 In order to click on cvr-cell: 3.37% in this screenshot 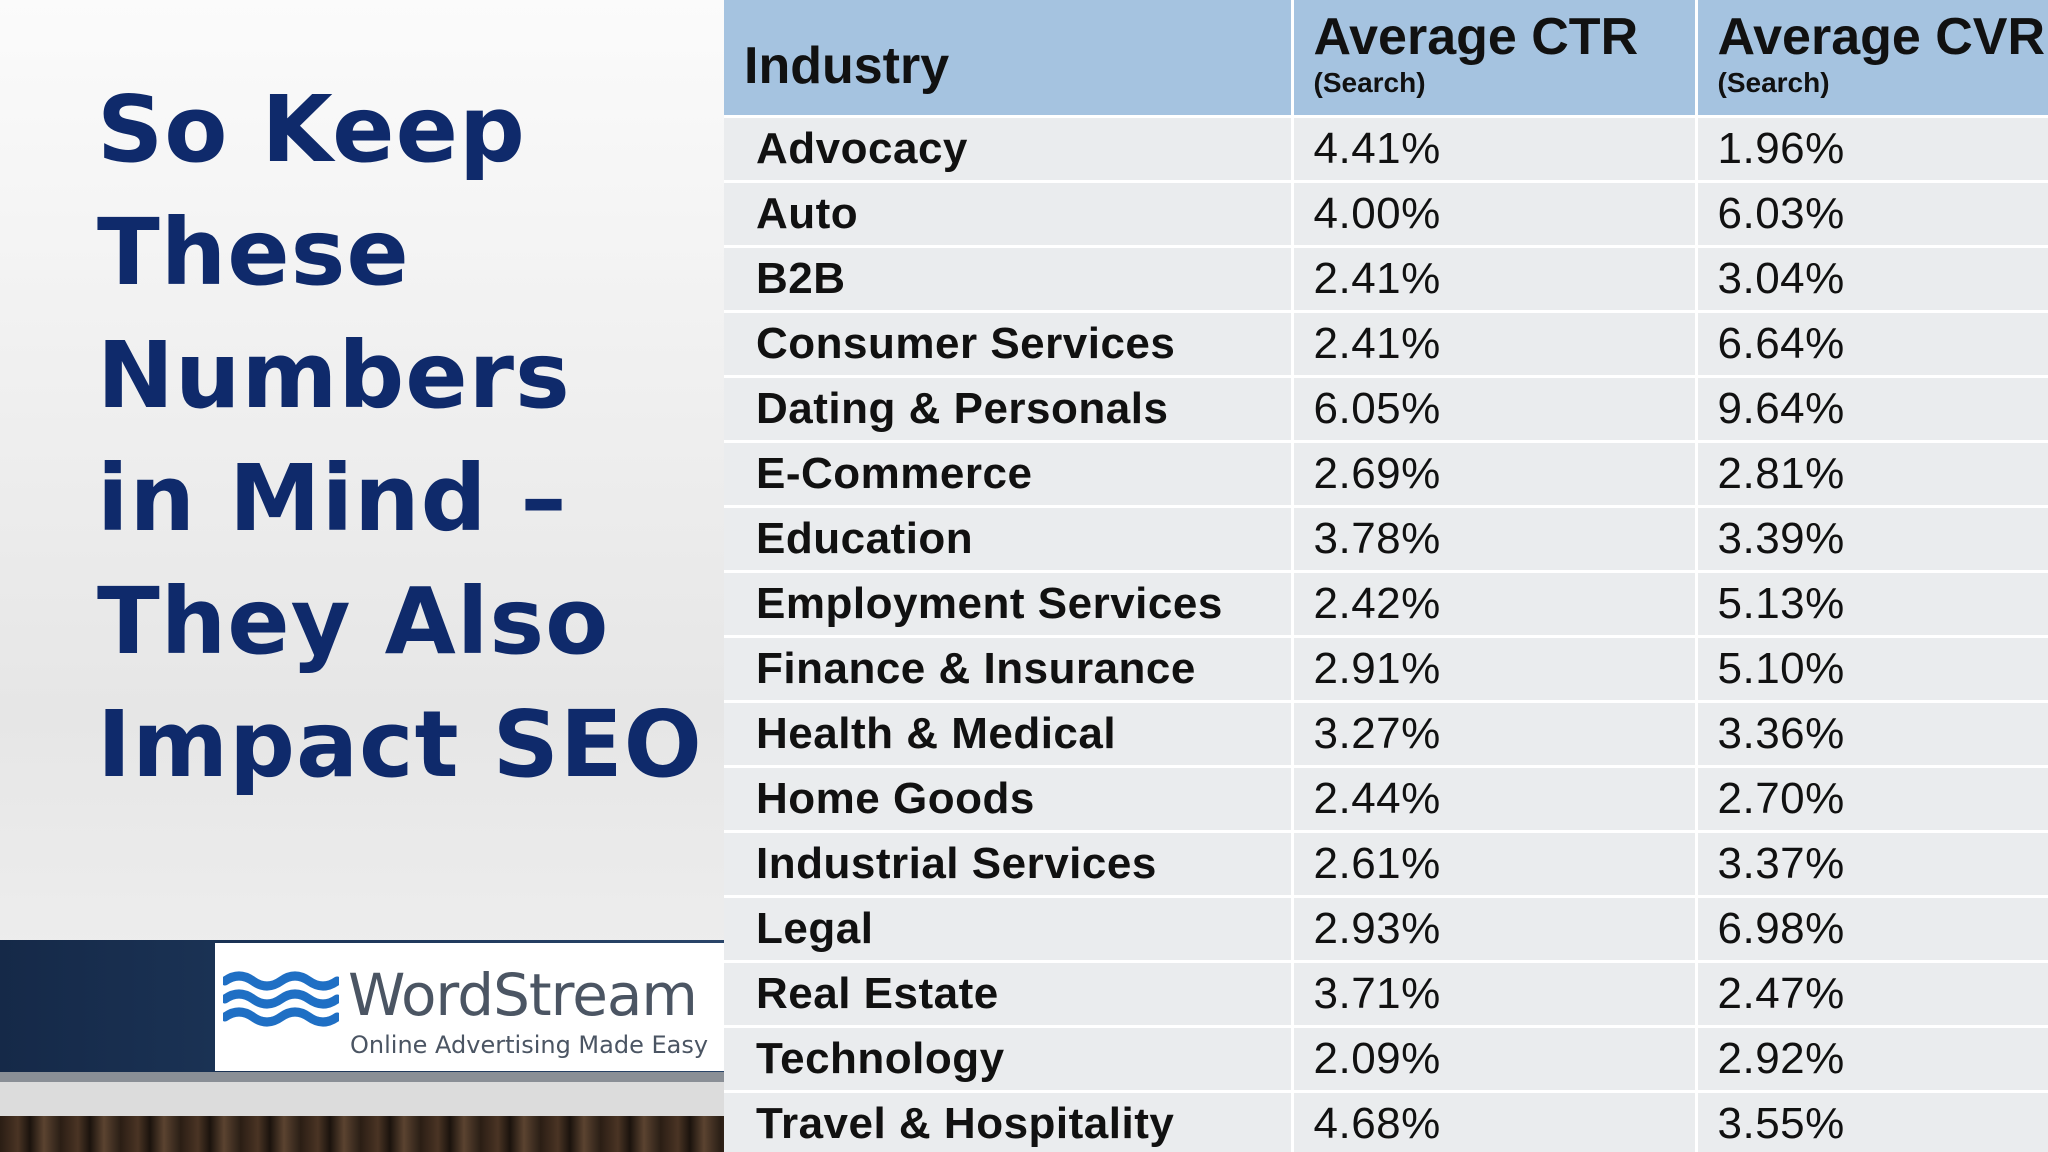, I will do `click(1872, 864)`.